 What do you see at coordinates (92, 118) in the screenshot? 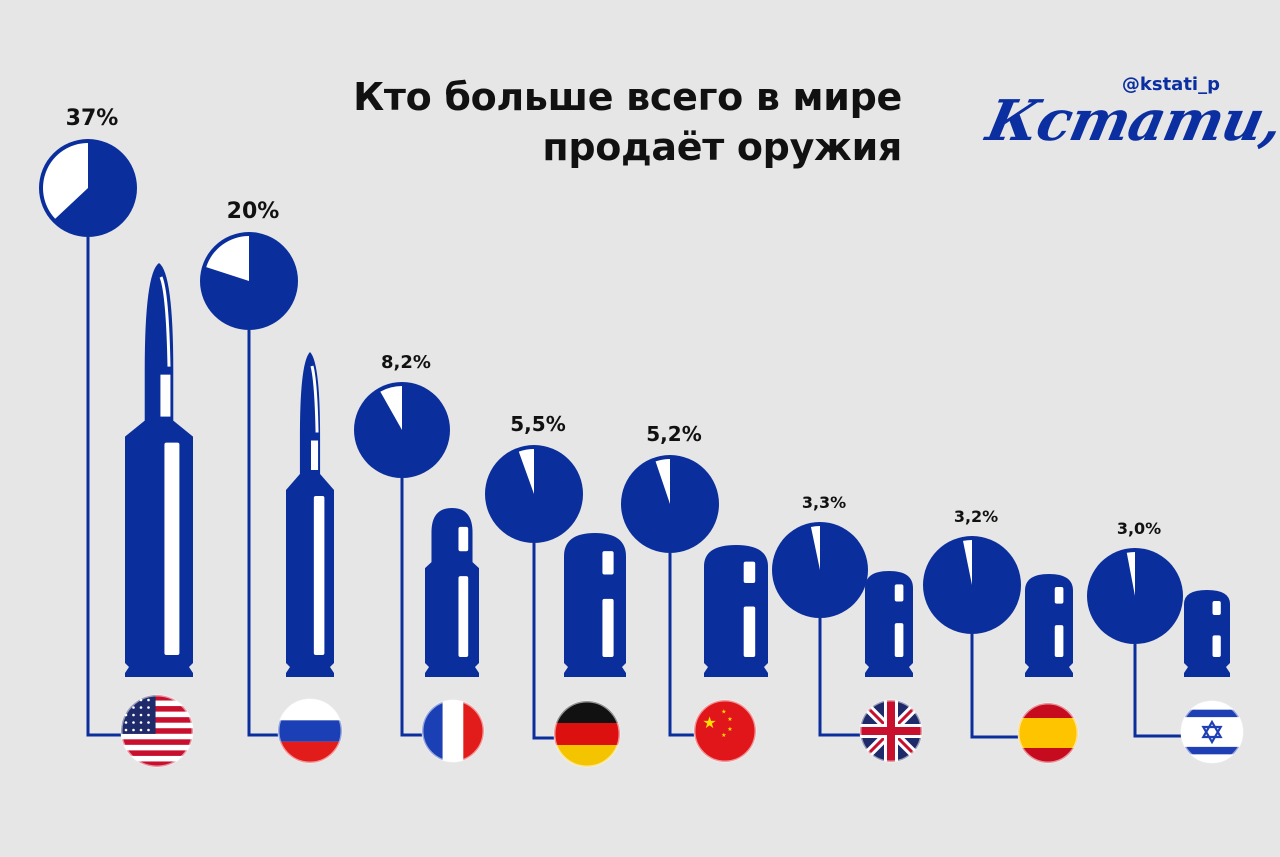
I see `value-label: 37%` at bounding box center [92, 118].